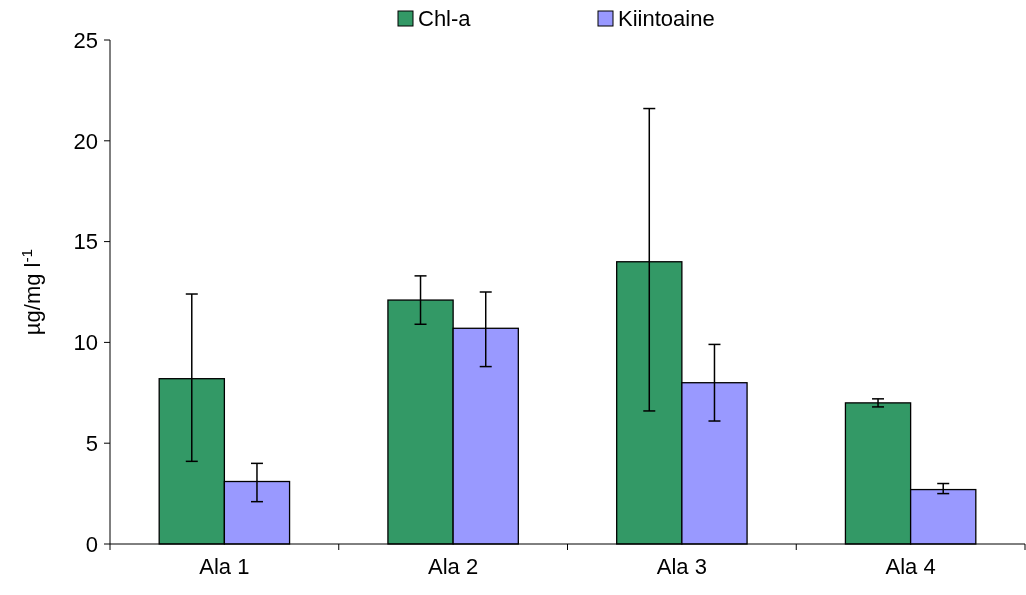  What do you see at coordinates (85, 141) in the screenshot?
I see `y-tick-label: 20` at bounding box center [85, 141].